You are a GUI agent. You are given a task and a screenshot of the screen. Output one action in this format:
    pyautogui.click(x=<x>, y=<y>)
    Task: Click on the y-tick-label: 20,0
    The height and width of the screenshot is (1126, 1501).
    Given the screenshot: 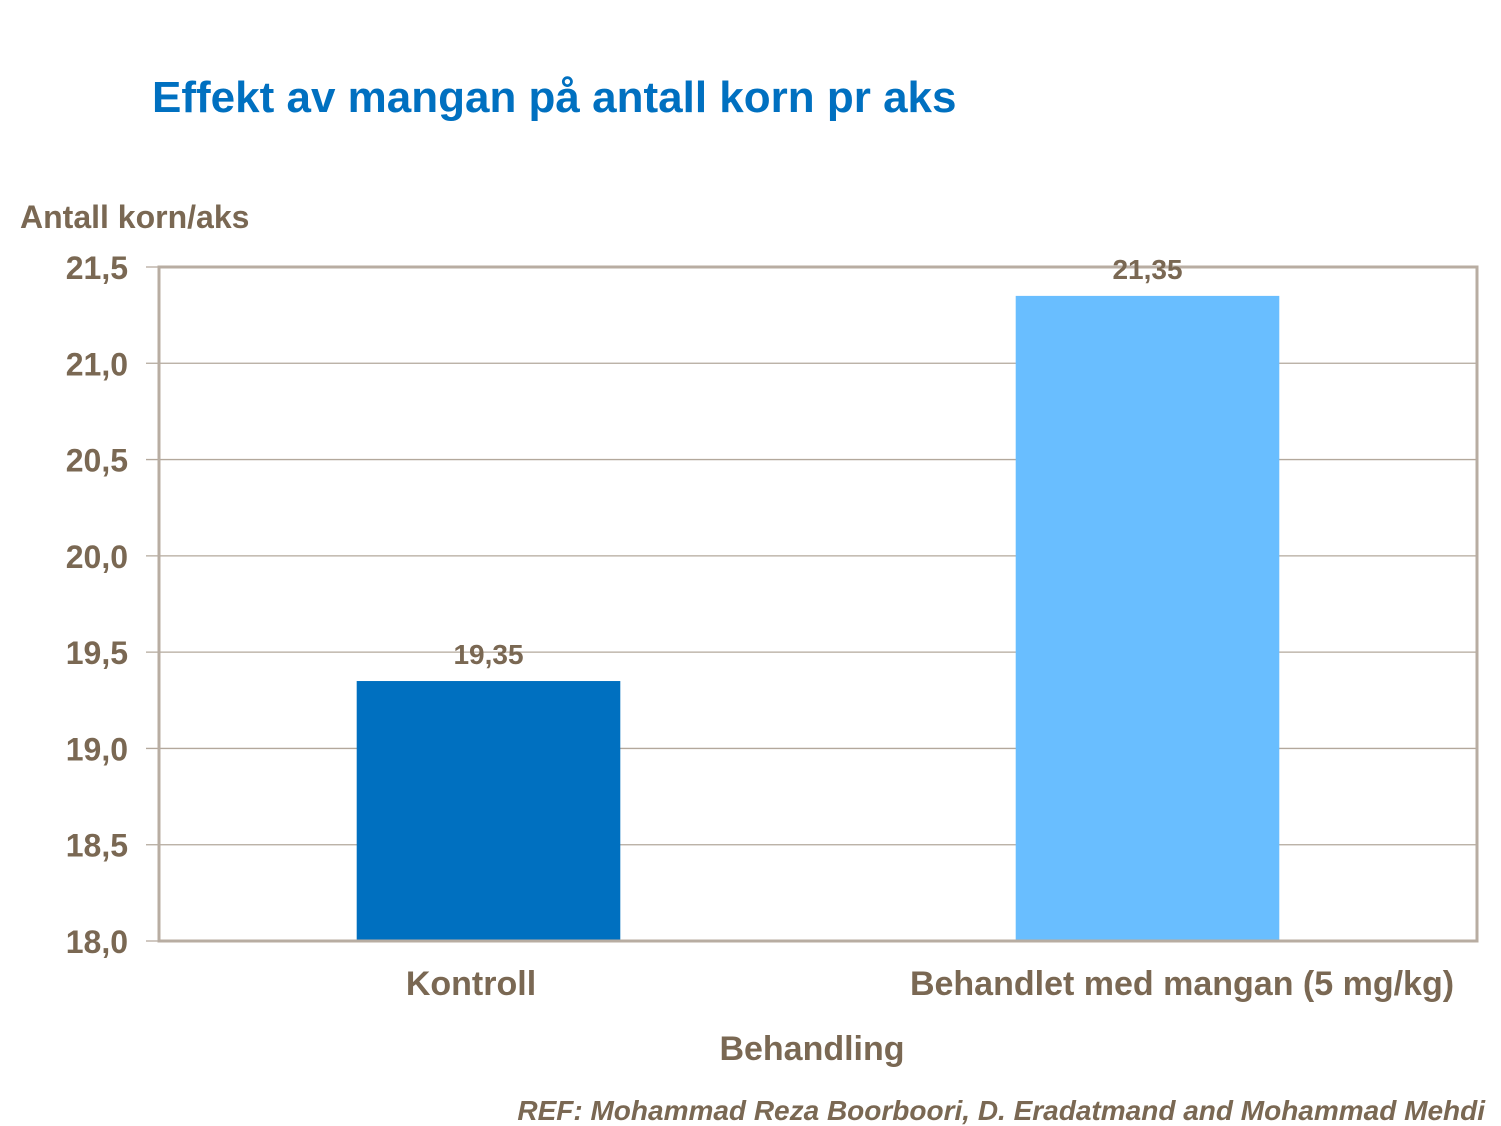 What is the action you would take?
    pyautogui.click(x=97, y=557)
    